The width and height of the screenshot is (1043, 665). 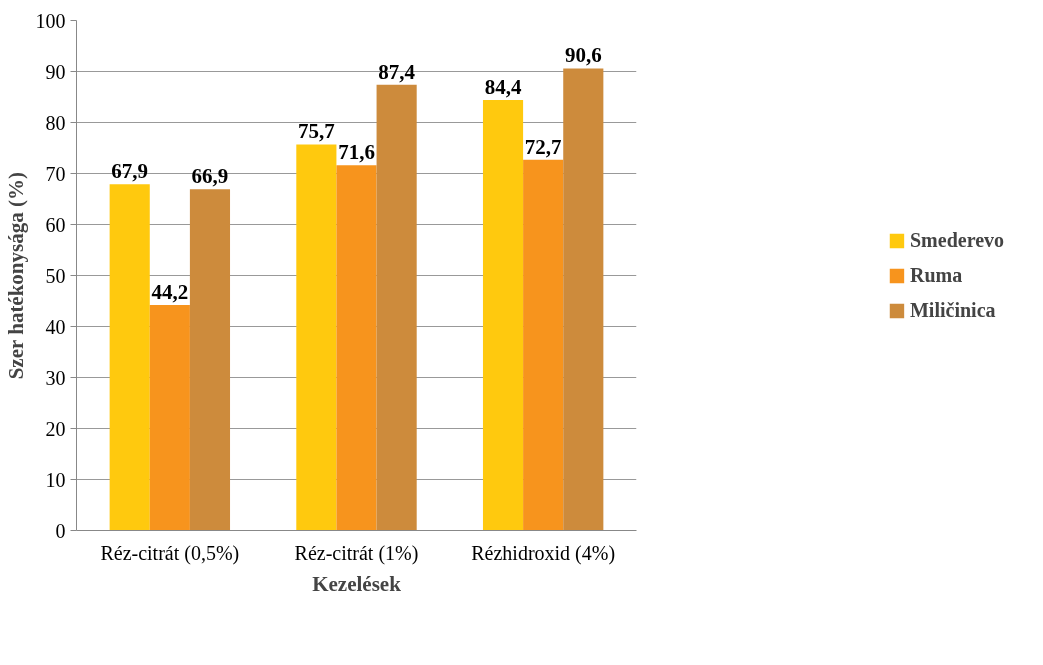 What do you see at coordinates (55, 428) in the screenshot?
I see `y-tick-label: 20` at bounding box center [55, 428].